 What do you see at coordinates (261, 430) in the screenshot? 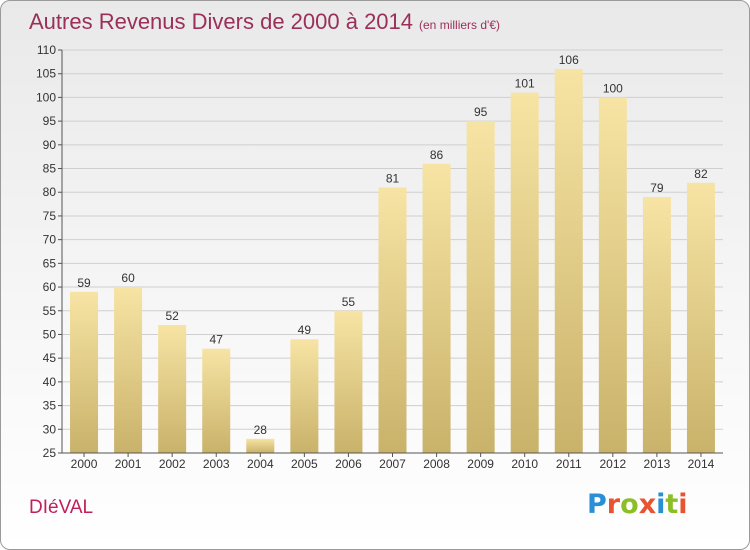
I see `bar-value-label: 28` at bounding box center [261, 430].